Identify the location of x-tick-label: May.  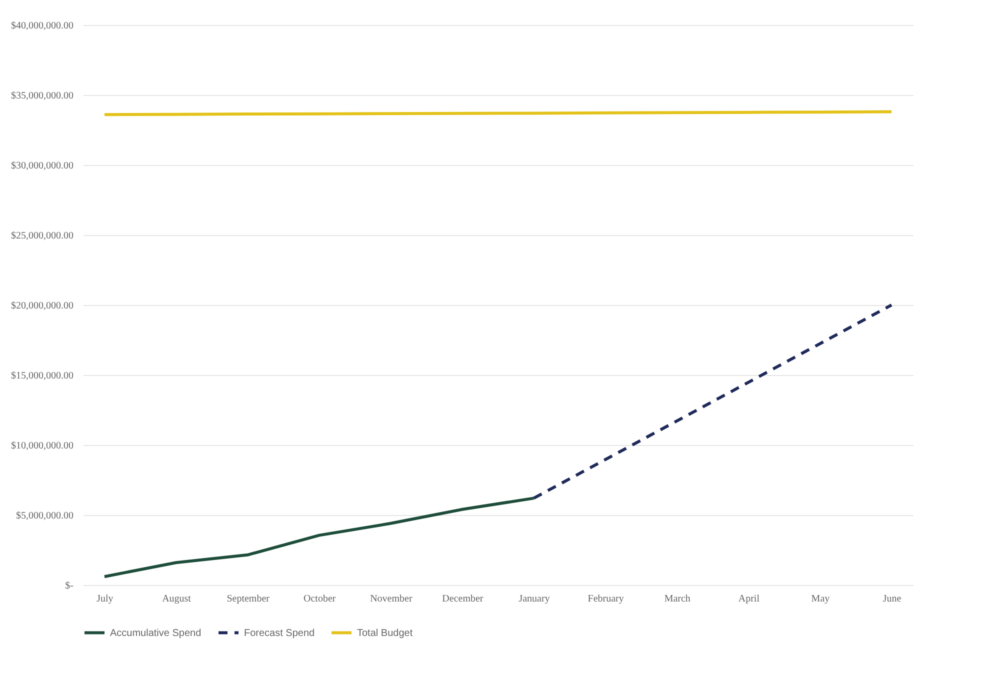
(820, 599).